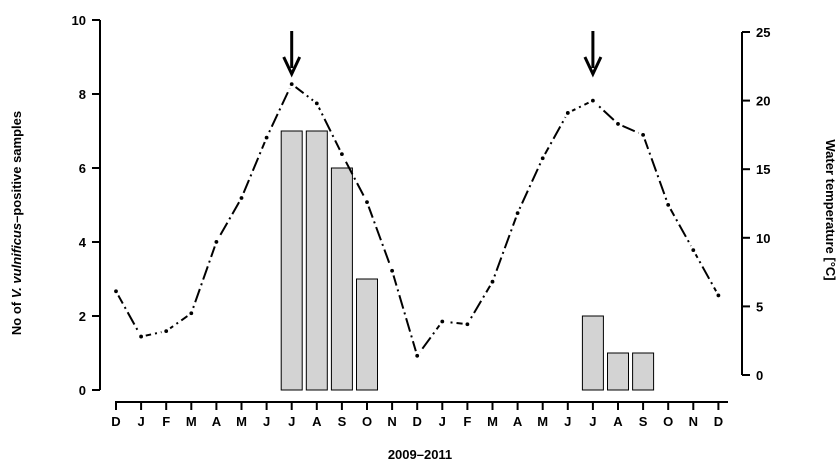 The height and width of the screenshot is (472, 840). Describe the element at coordinates (82, 94) in the screenshot. I see `y-tick-label: 8` at that location.